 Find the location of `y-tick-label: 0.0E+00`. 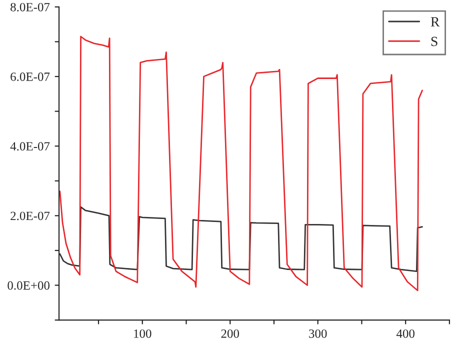

y-tick-label: 0.0E+00 is located at coordinates (29, 285).